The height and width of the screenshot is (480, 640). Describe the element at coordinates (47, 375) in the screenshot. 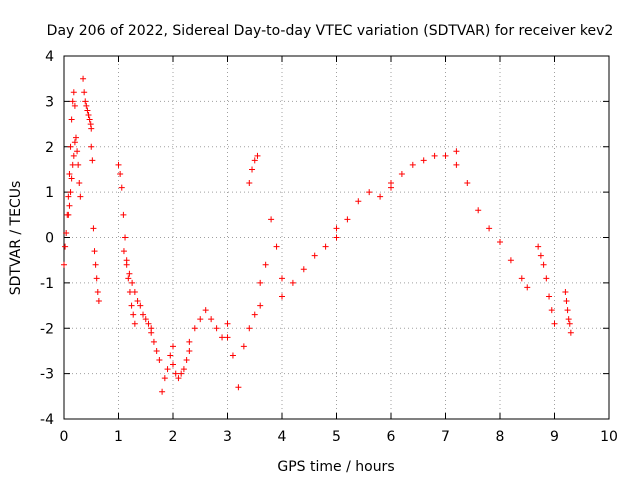

I see `y-tick-label: -3` at that location.